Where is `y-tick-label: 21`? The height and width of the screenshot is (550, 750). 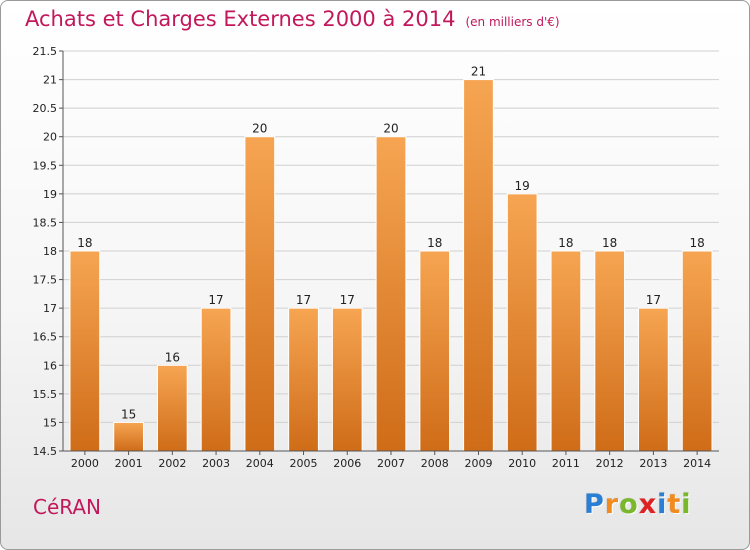
y-tick-label: 21 is located at coordinates (50, 80).